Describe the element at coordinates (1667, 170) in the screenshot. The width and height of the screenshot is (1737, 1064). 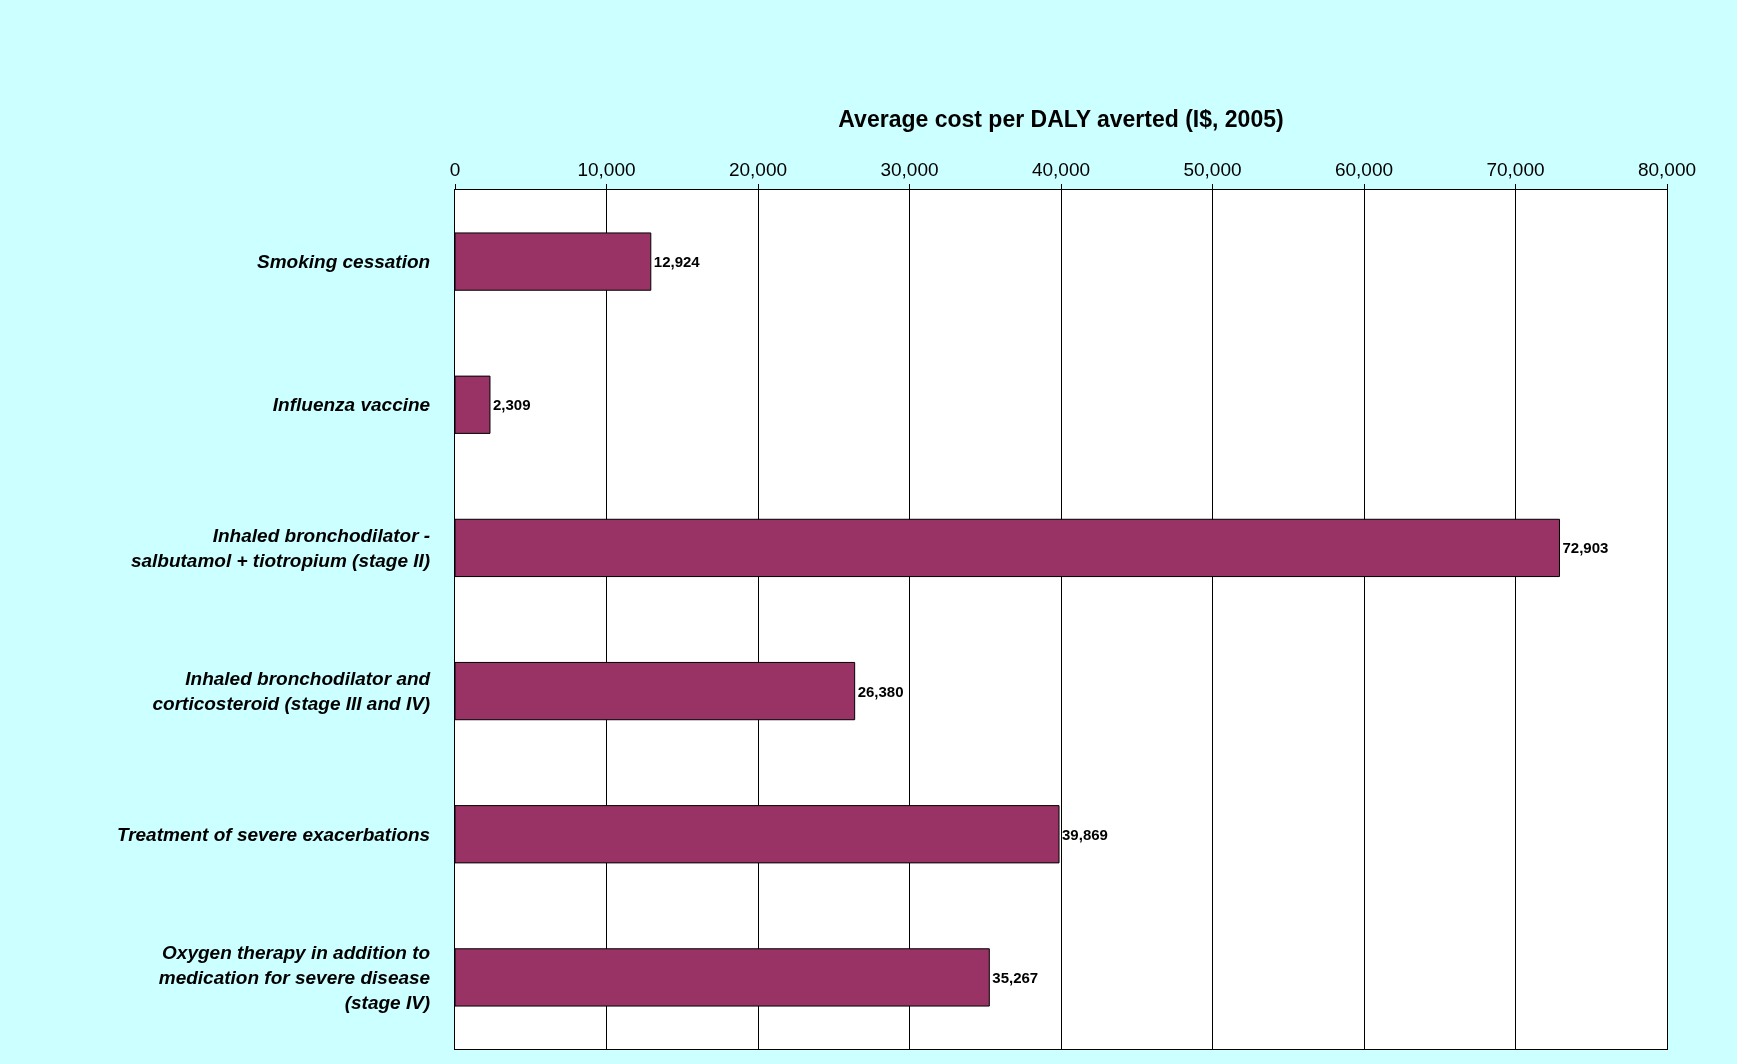
I see `x-tick-label: 80,000` at that location.